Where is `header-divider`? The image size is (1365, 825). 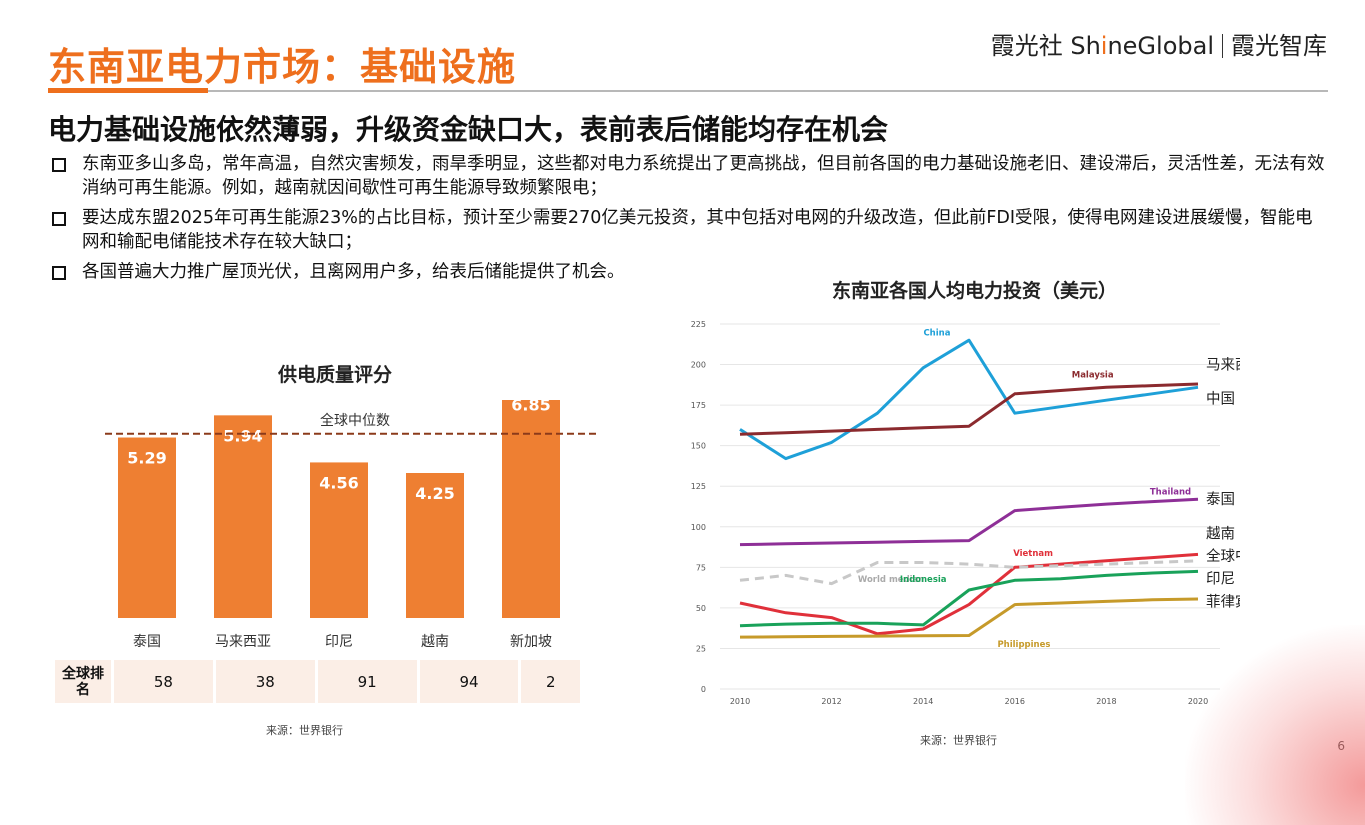
header-divider is located at coordinates (768, 91).